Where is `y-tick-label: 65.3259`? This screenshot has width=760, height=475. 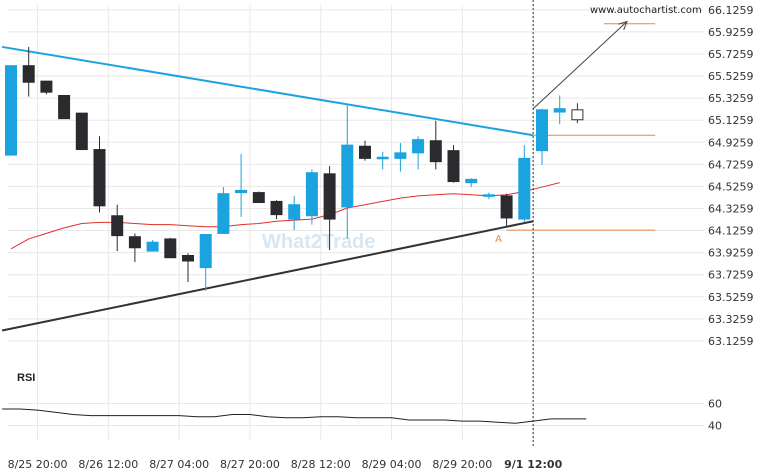
y-tick-label: 65.3259 is located at coordinates (731, 98).